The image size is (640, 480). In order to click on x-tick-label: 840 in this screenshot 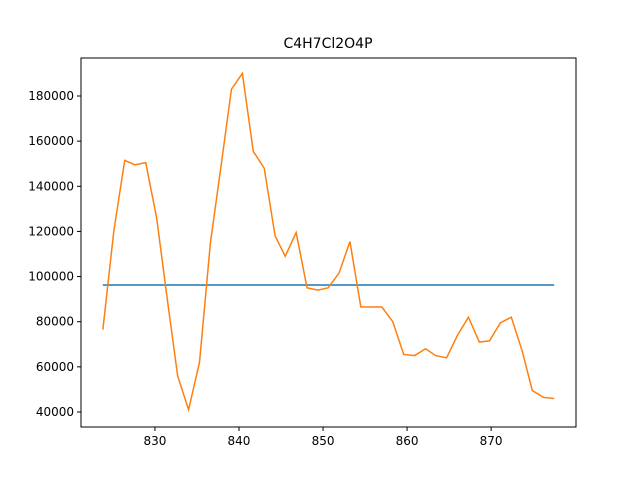, I will do `click(239, 441)`.